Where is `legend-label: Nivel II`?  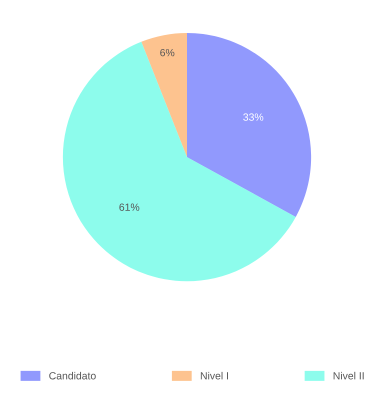 legend-label: Nivel II is located at coordinates (349, 376).